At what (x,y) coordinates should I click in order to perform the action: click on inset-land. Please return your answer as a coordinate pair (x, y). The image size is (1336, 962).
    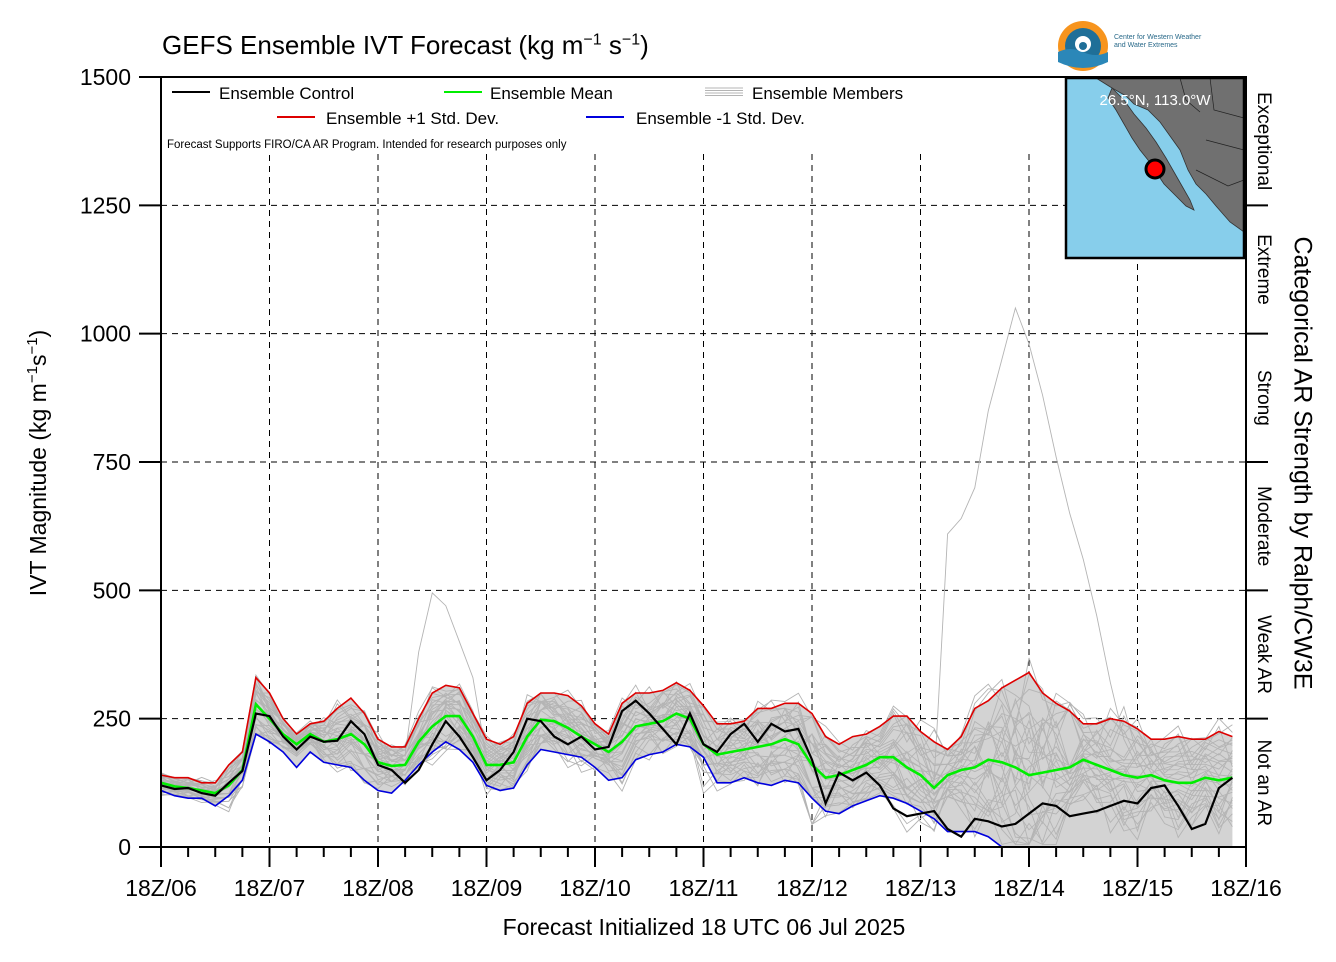
    Looking at the image, I should click on (1169, 155).